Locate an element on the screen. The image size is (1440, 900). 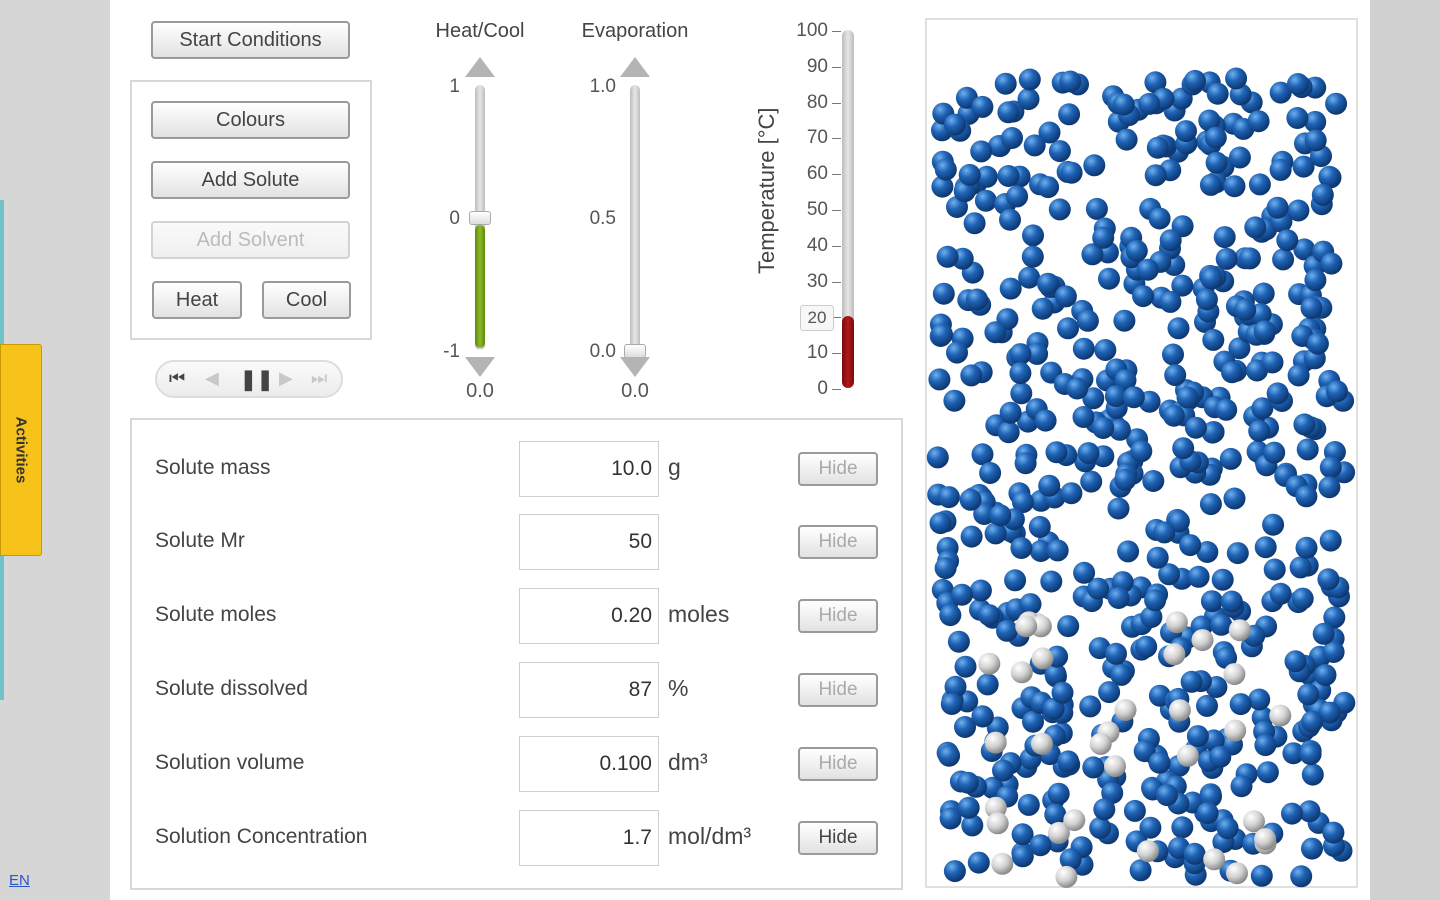
activities-tab: Activities is located at coordinates (21, 450).